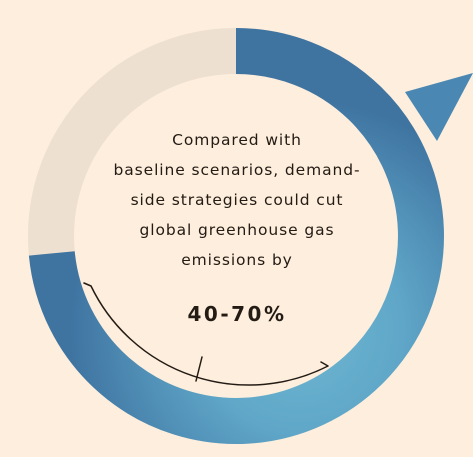  Describe the element at coordinates (206, 334) in the screenshot. I see `range-bracket` at that location.